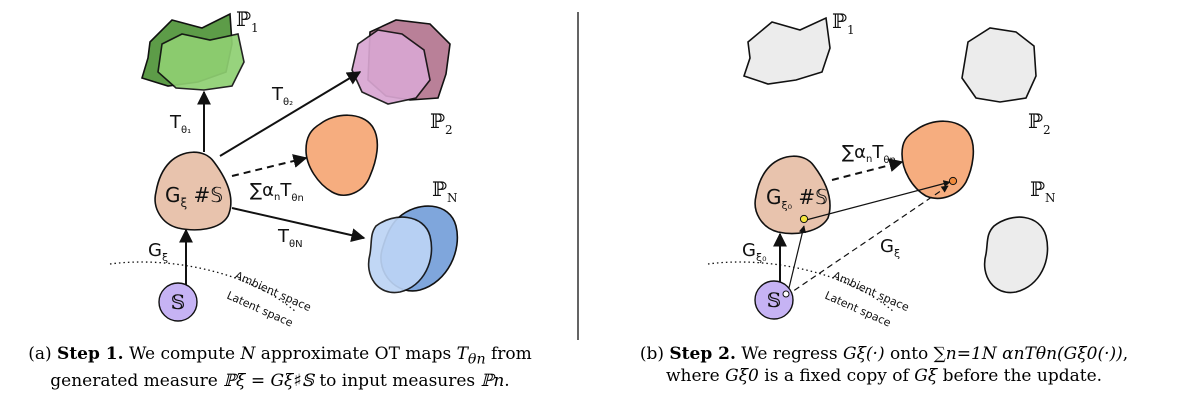  I want to click on pn-front-blob, so click(400, 255).